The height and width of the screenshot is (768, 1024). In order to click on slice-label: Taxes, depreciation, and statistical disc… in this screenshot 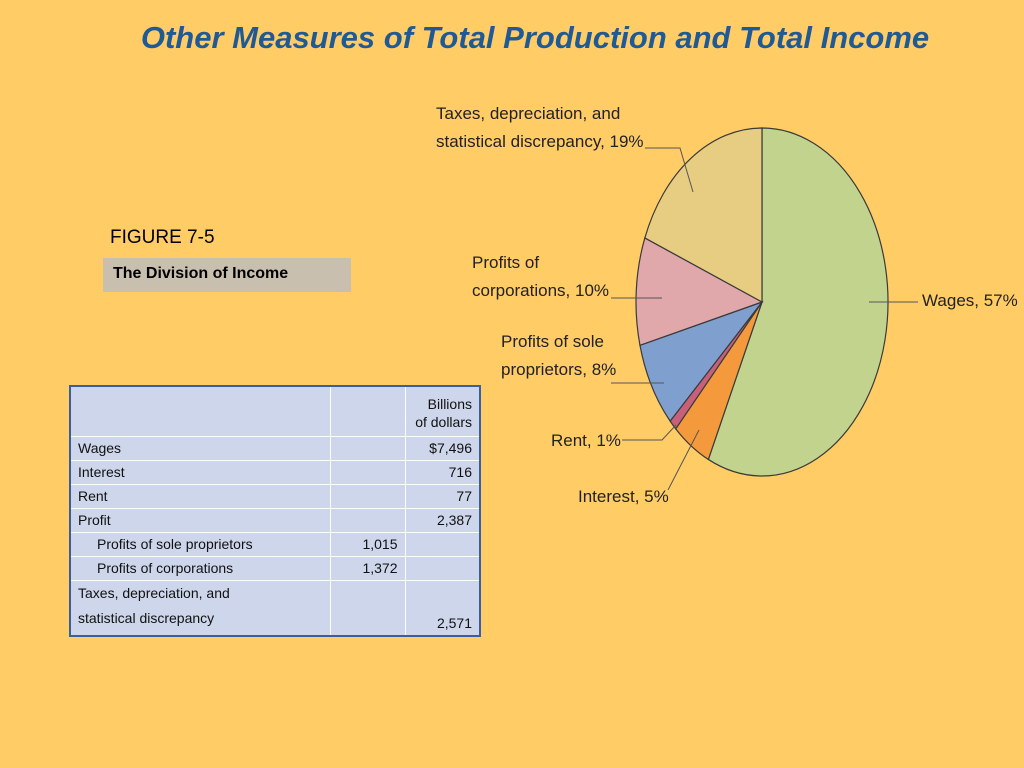, I will do `click(540, 127)`.